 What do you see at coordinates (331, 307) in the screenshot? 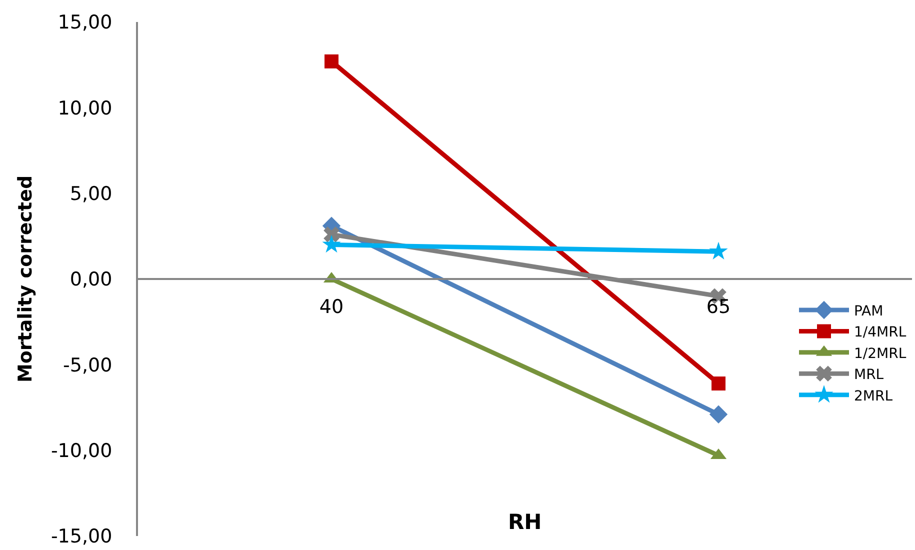
I see `x-tick-label: 40` at bounding box center [331, 307].